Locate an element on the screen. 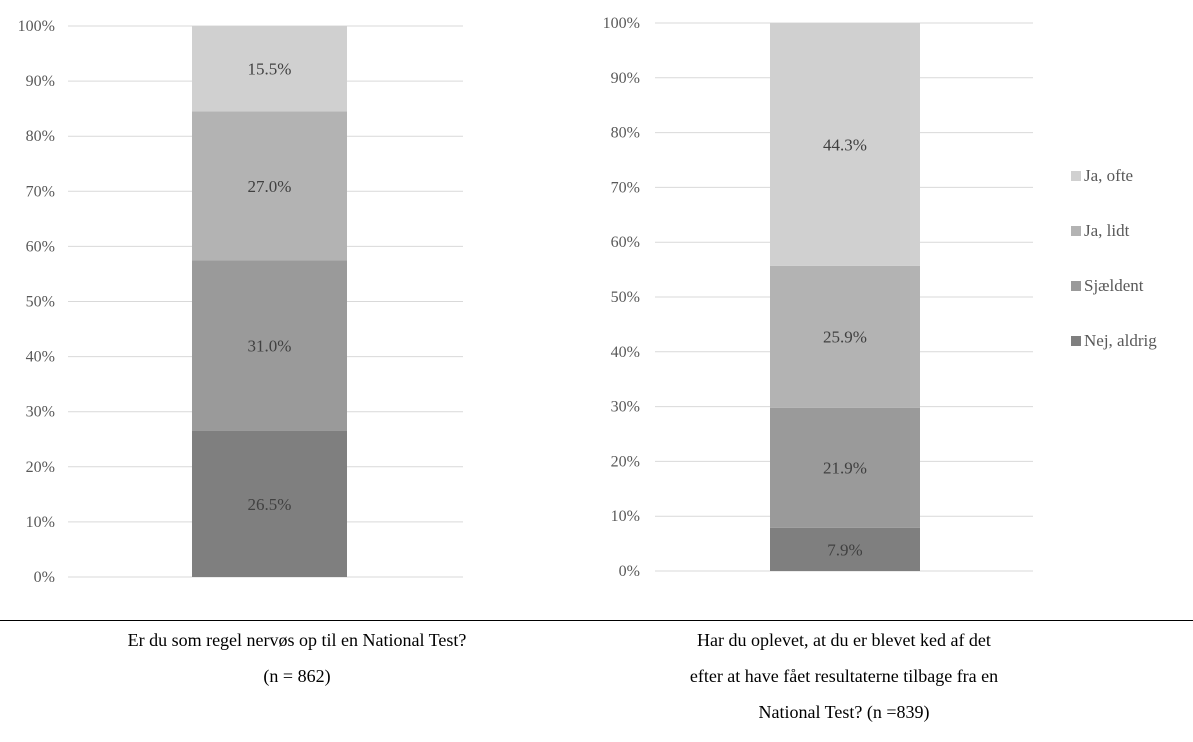 The width and height of the screenshot is (1193, 742). right-bar-sjældent is located at coordinates (845, 467).